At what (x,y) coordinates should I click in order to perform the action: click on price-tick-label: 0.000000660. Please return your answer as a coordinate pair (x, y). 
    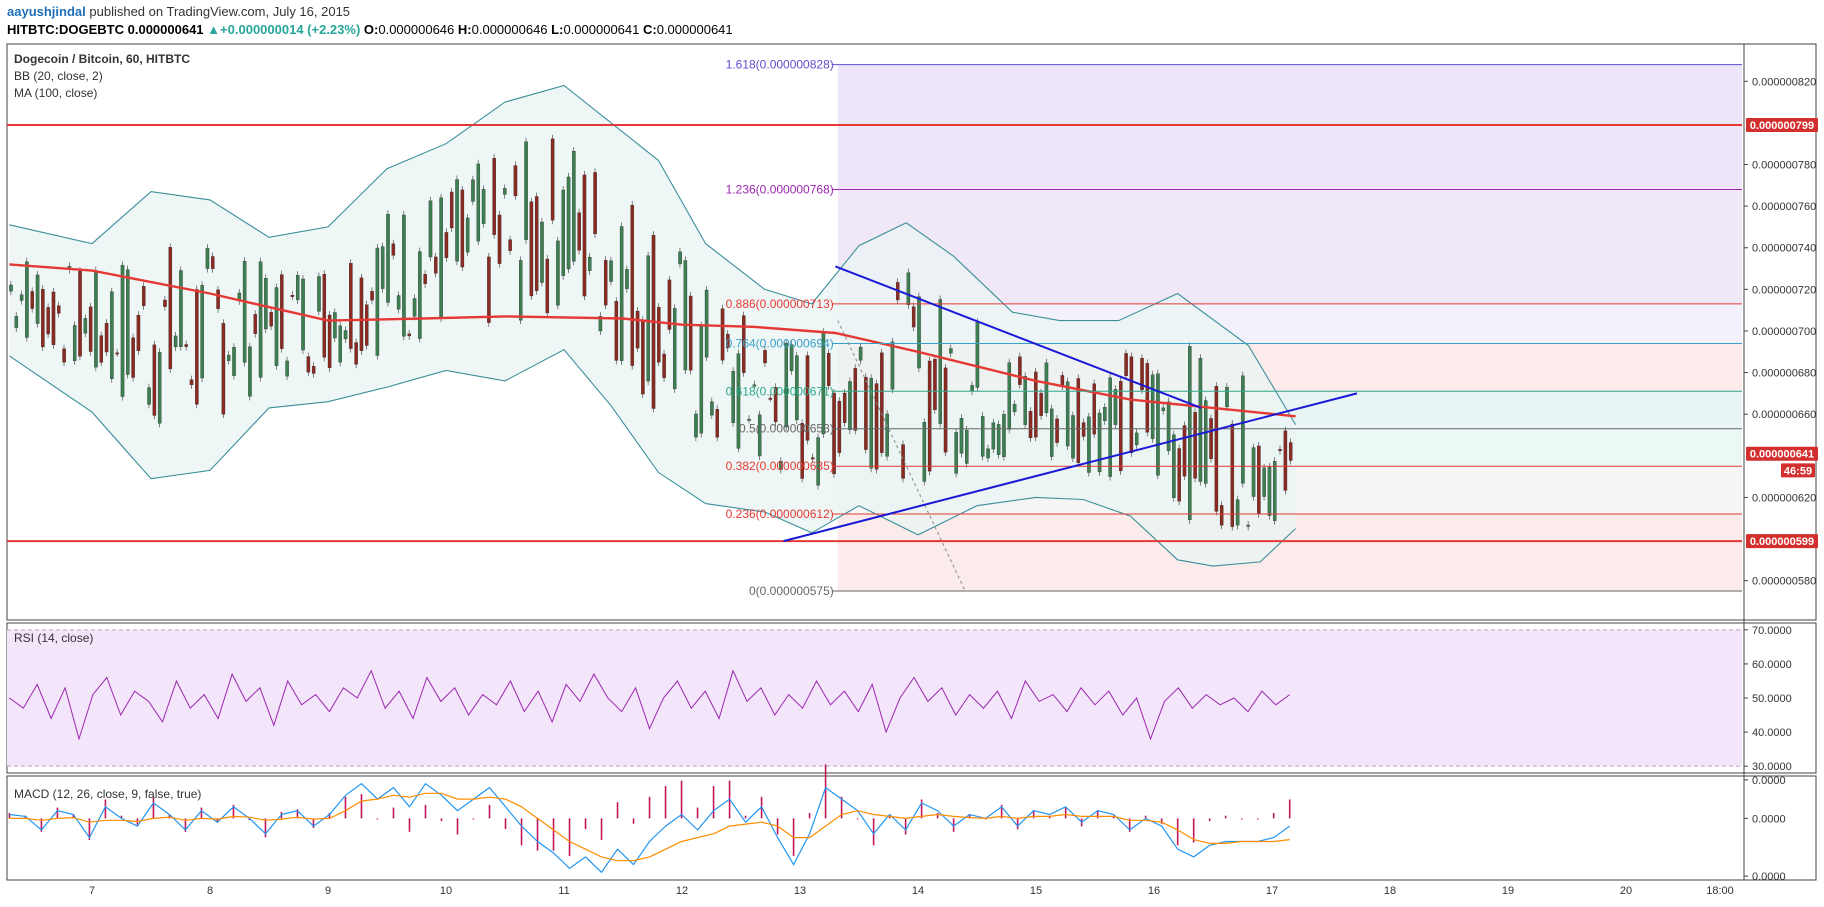
    Looking at the image, I should click on (1784, 415).